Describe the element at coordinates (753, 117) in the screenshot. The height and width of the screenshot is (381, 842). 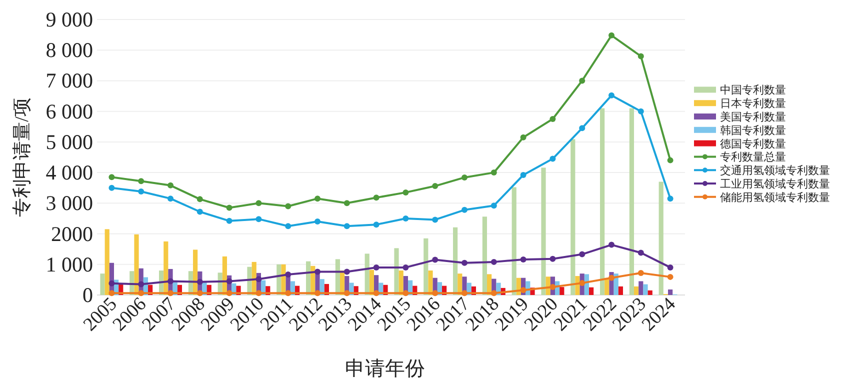
I see `legend-label: 美国专利数量` at that location.